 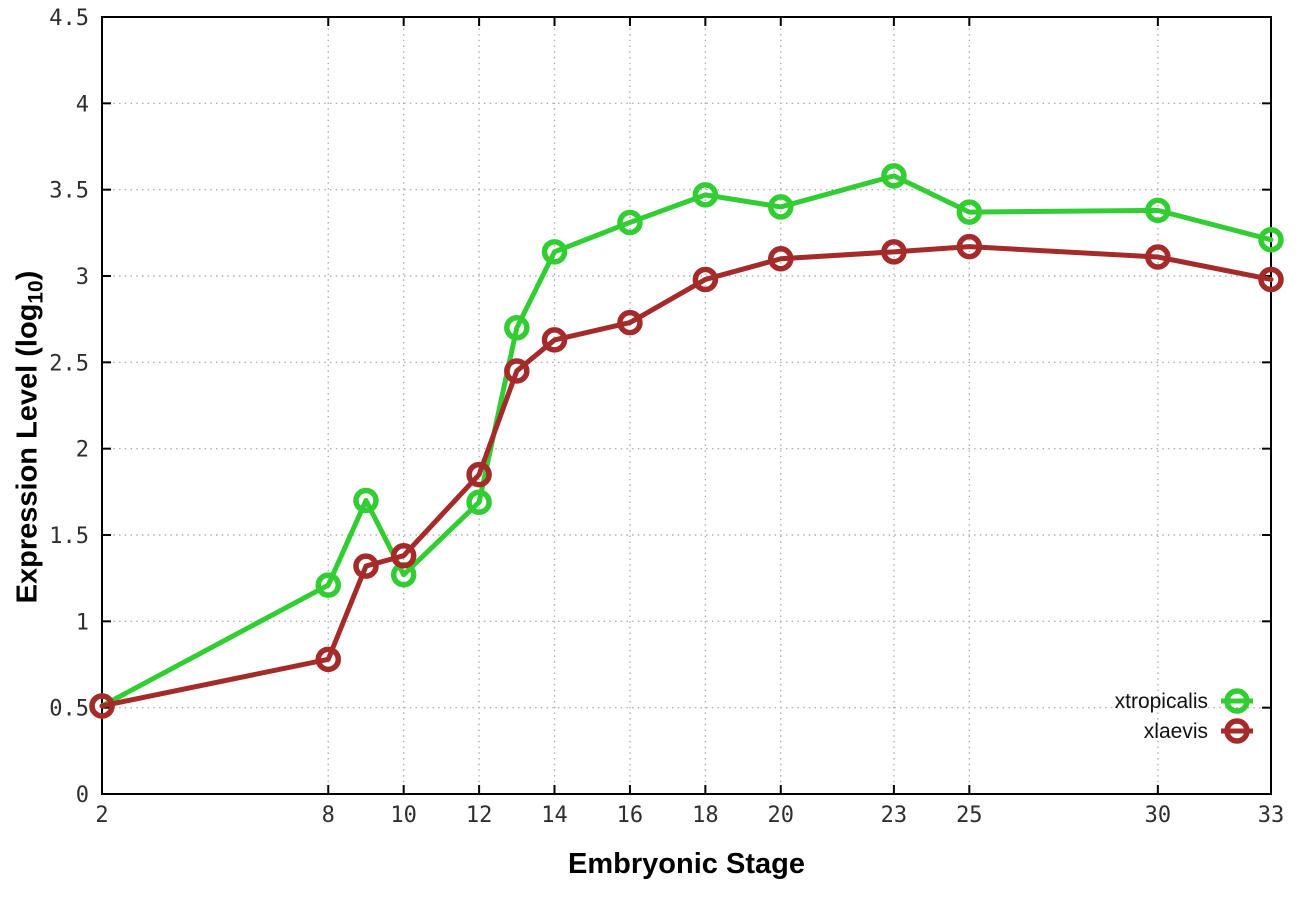 What do you see at coordinates (1184, 716) in the screenshot?
I see `legend: xtropicalis xlaevis` at bounding box center [1184, 716].